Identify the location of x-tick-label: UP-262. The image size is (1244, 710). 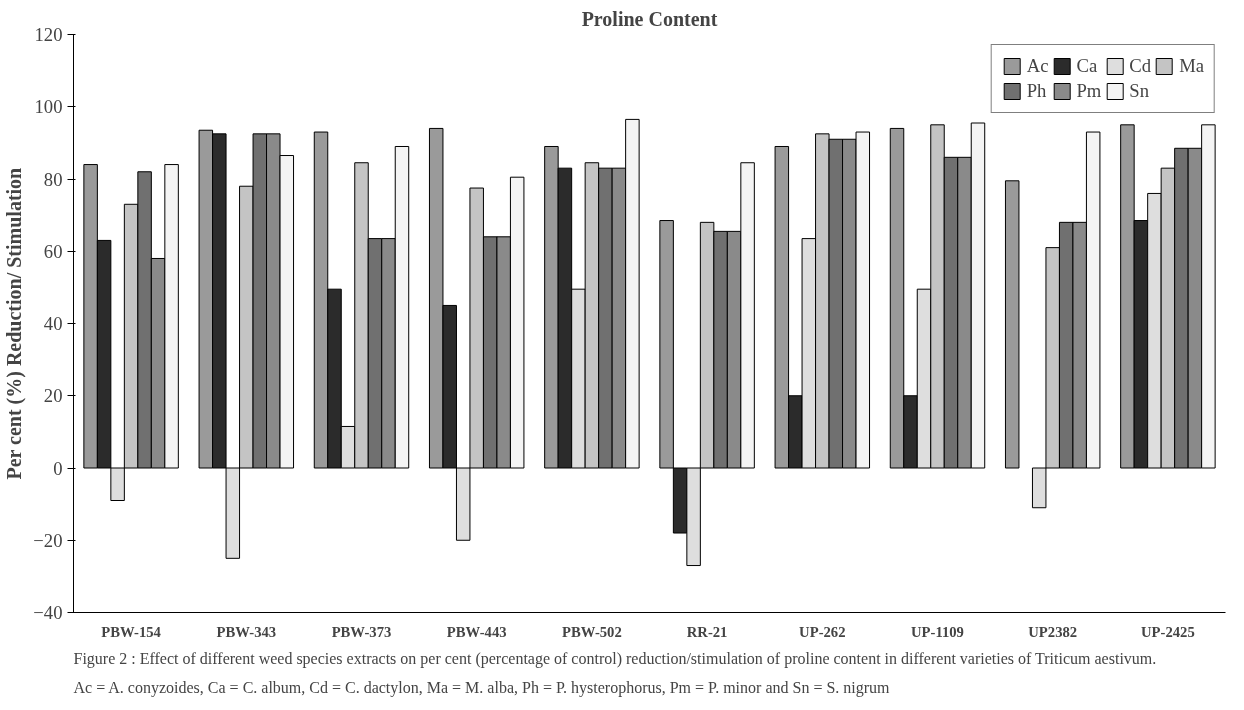
(822, 631).